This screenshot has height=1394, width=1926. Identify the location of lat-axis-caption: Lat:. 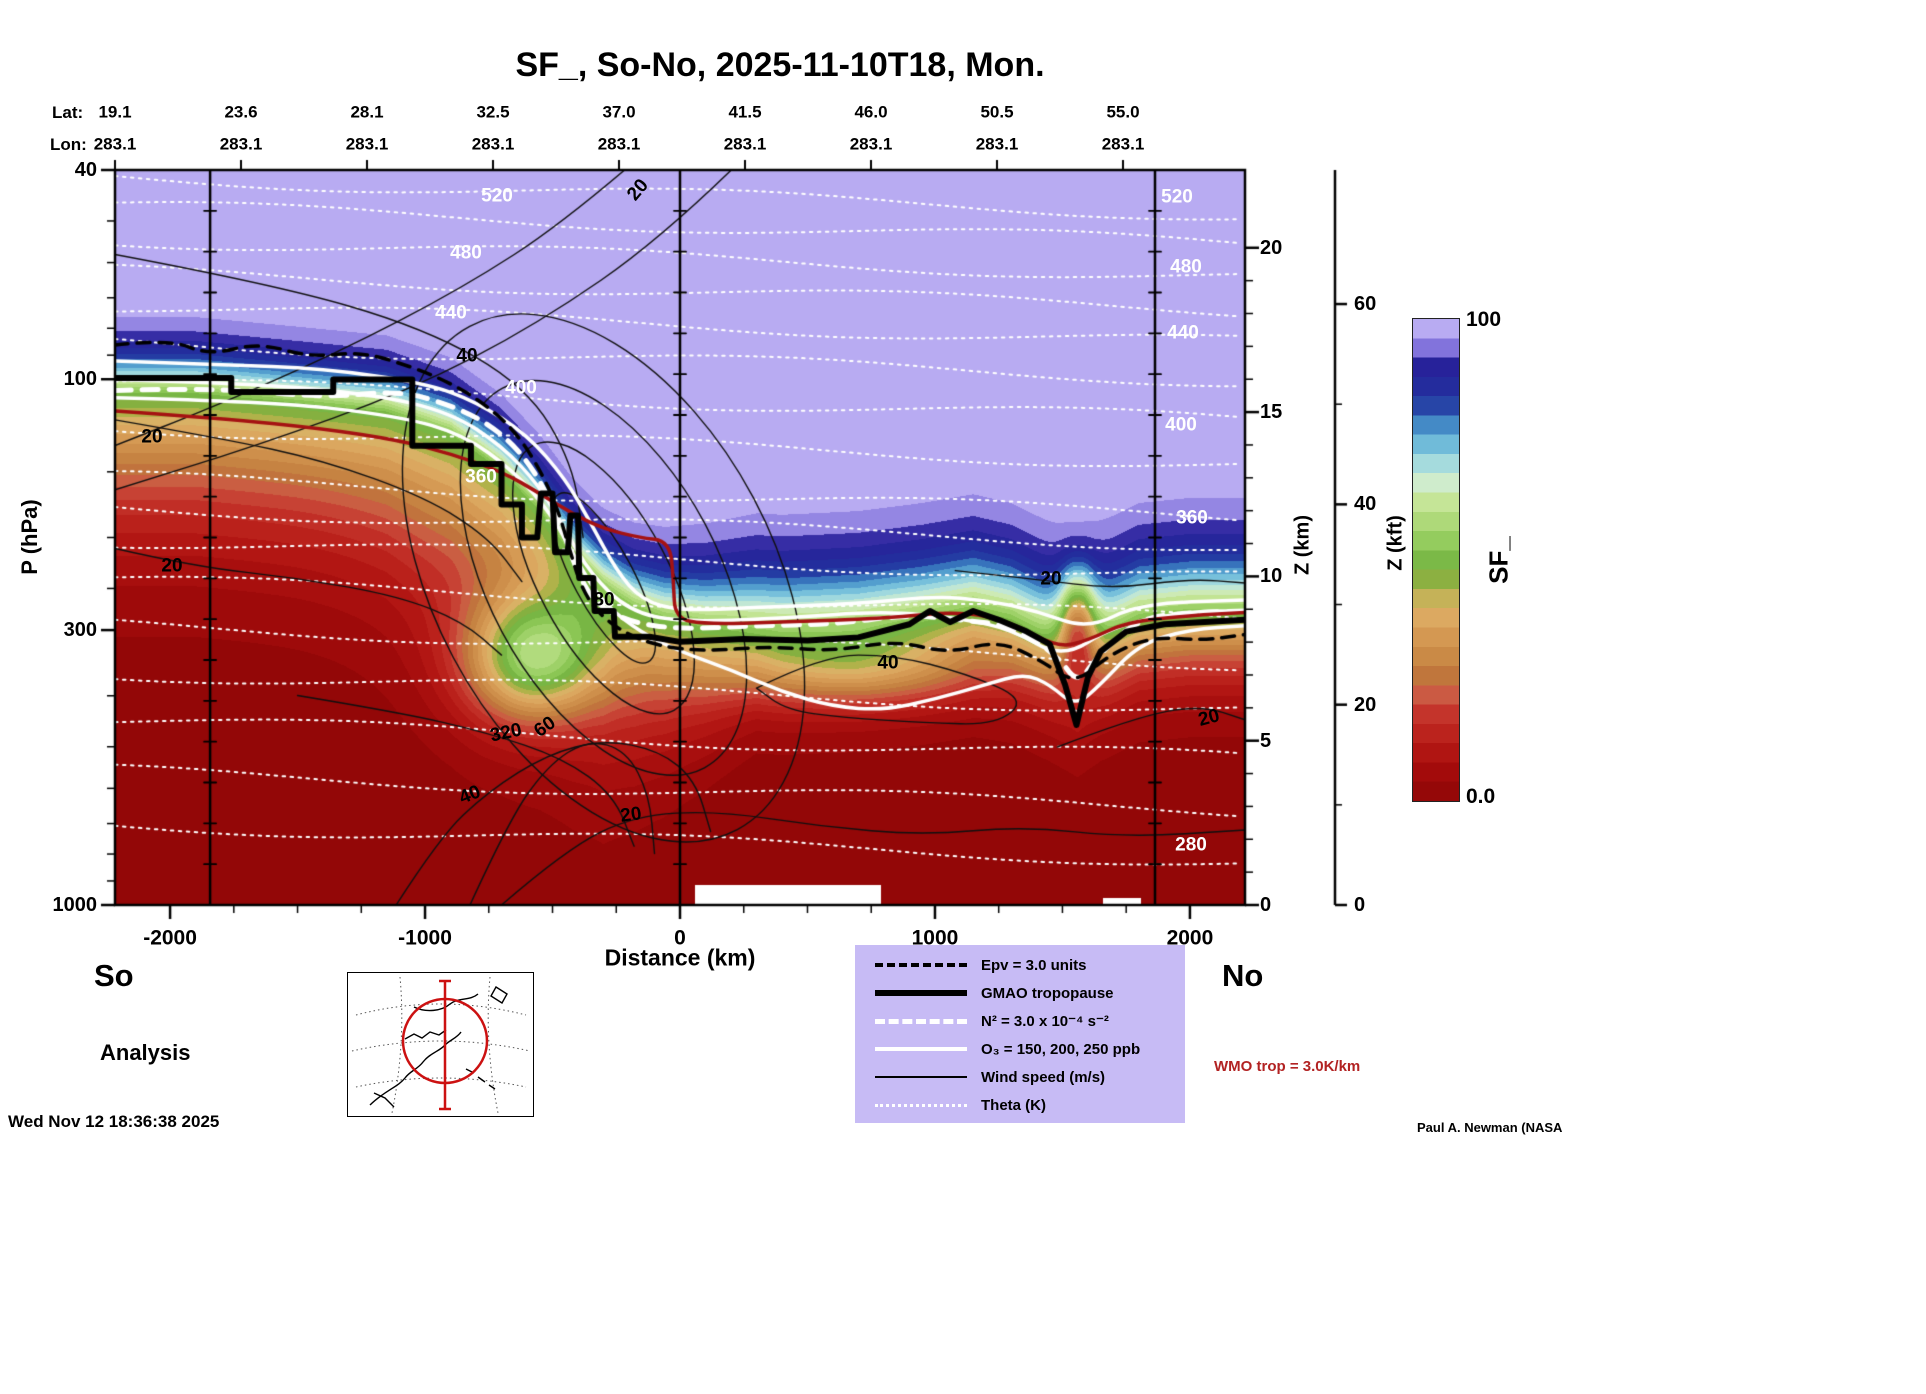
(68, 112).